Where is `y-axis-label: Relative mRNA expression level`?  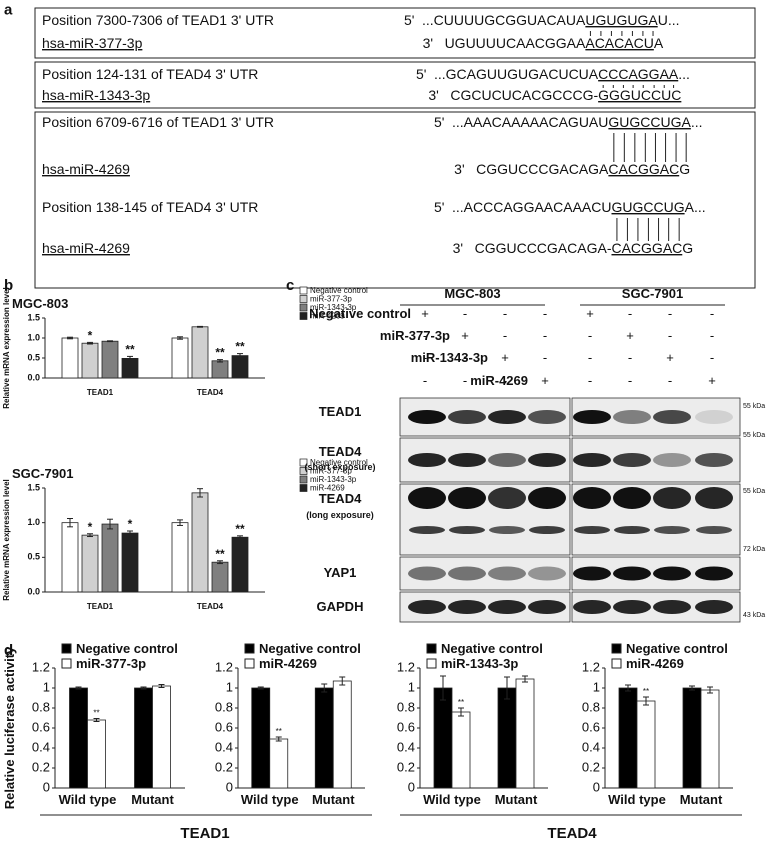
y-axis-label: Relative mRNA expression level is located at coordinates (6, 540).